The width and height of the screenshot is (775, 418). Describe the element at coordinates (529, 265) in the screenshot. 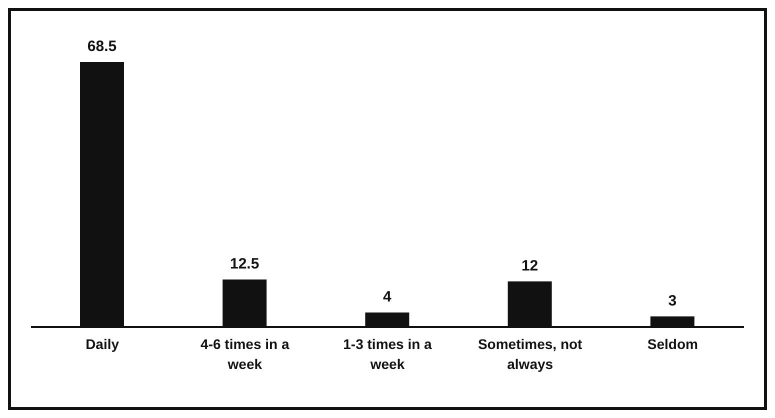

I see `data-label: 12` at that location.